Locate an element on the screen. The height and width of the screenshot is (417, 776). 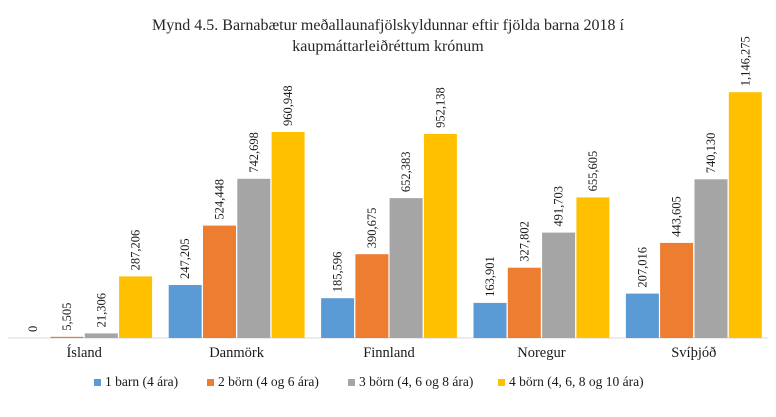
bar-danmörk-series-1 is located at coordinates (185, 311).